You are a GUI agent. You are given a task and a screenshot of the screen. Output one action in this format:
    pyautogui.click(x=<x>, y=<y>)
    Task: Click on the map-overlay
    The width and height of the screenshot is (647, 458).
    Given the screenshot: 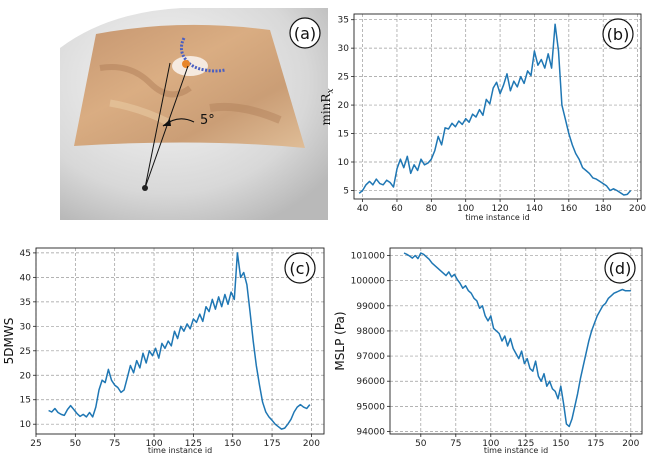 What is the action you would take?
    pyautogui.click(x=189, y=86)
    